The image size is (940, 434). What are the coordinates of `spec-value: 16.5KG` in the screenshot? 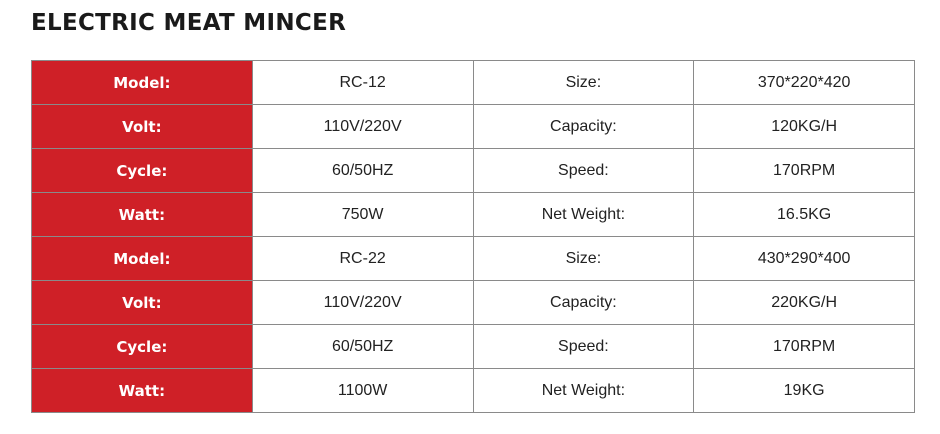 It's located at (804, 214).